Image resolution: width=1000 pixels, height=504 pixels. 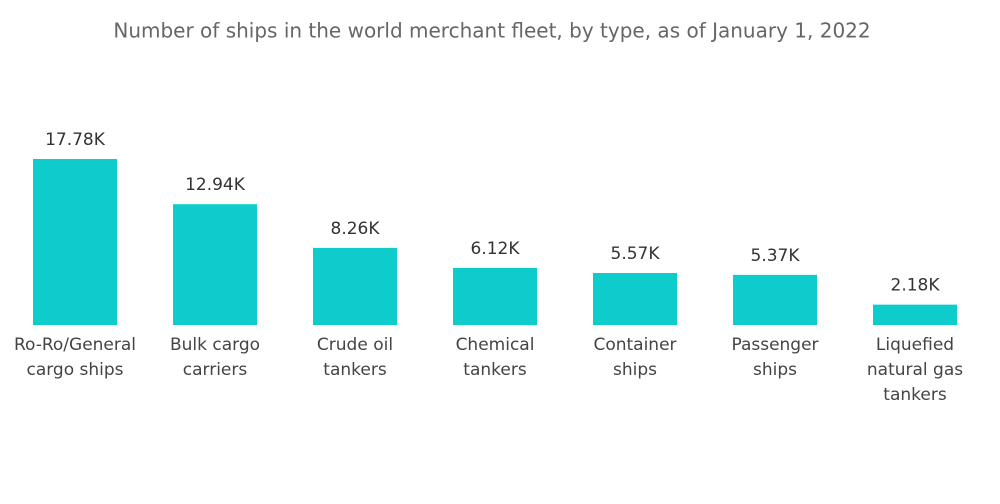 I want to click on value-label: 6.12K, so click(x=496, y=249).